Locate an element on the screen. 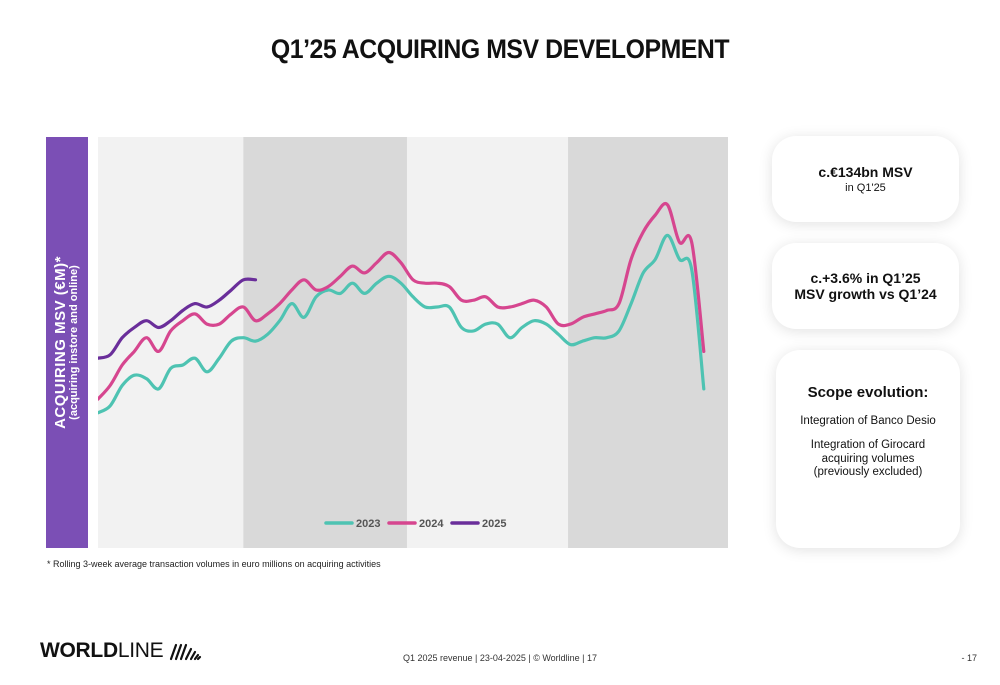  legend-label-2023: 2023 is located at coordinates (368, 524).